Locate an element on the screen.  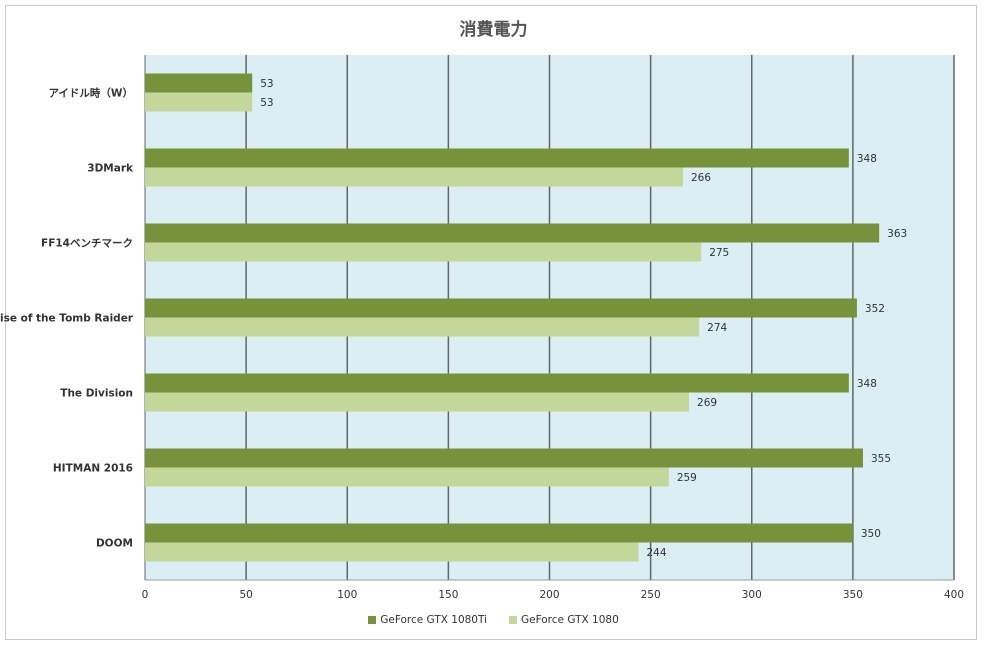
x-tick-label-300: 300 is located at coordinates (752, 595).